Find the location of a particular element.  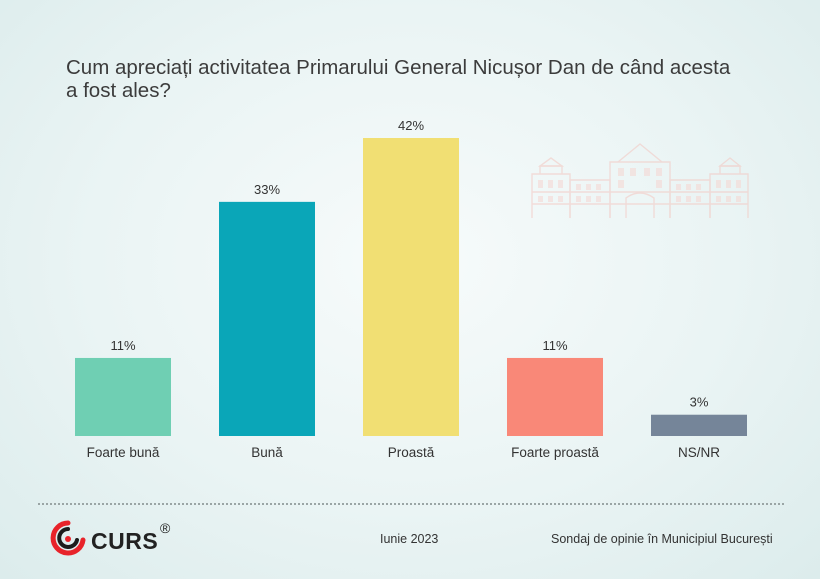

value-label-2: 42% is located at coordinates (411, 125).